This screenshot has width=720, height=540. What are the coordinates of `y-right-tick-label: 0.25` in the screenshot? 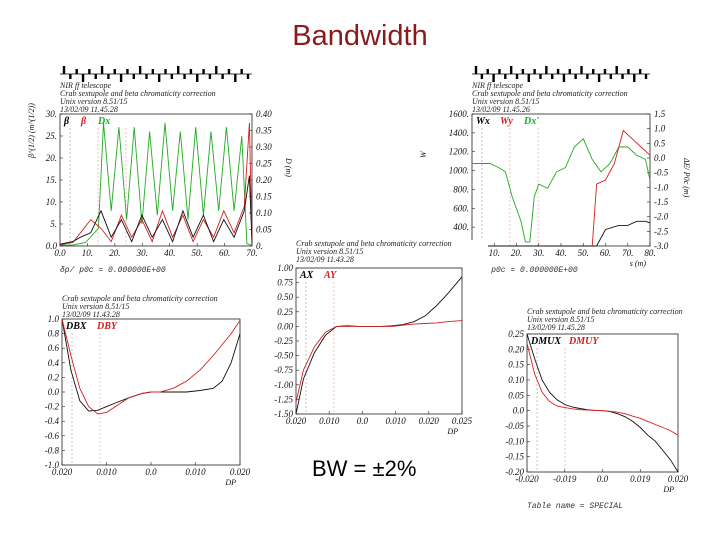 It's located at (264, 164).